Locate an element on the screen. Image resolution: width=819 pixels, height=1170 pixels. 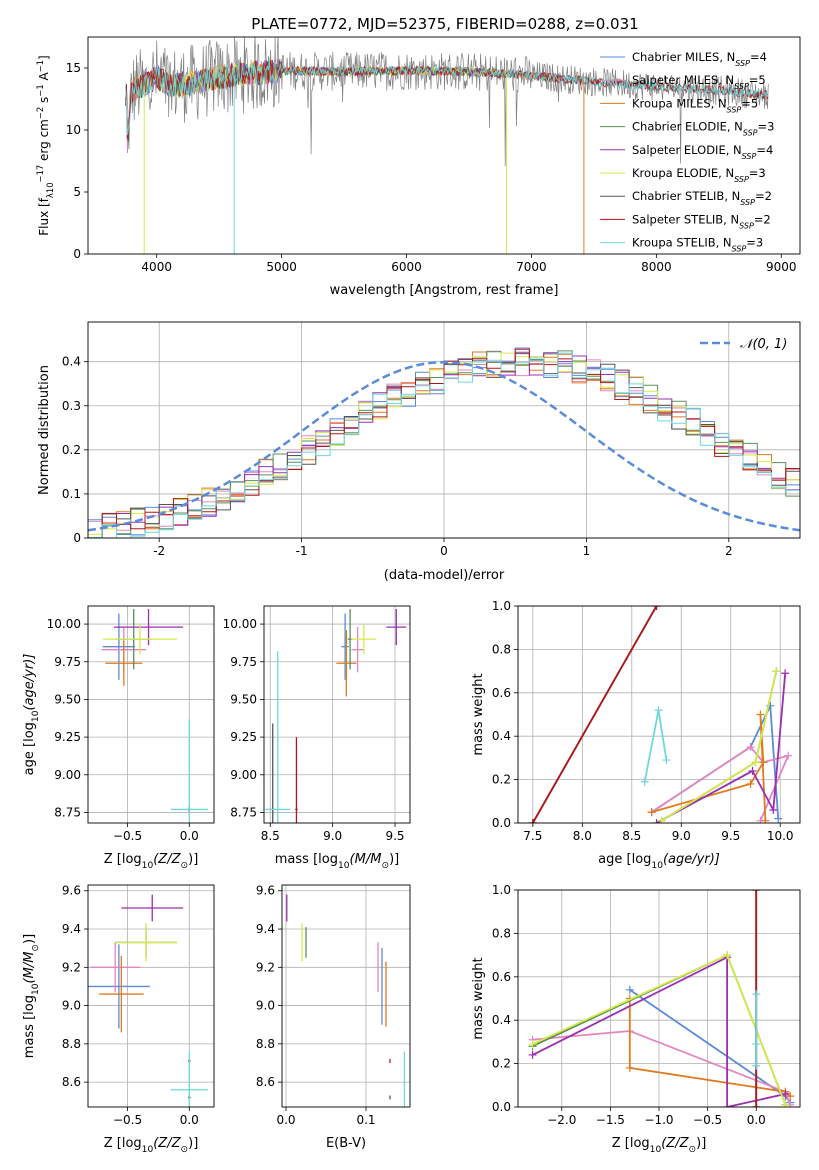
residuals-xlabel: (data-model)/error is located at coordinates (444, 575).